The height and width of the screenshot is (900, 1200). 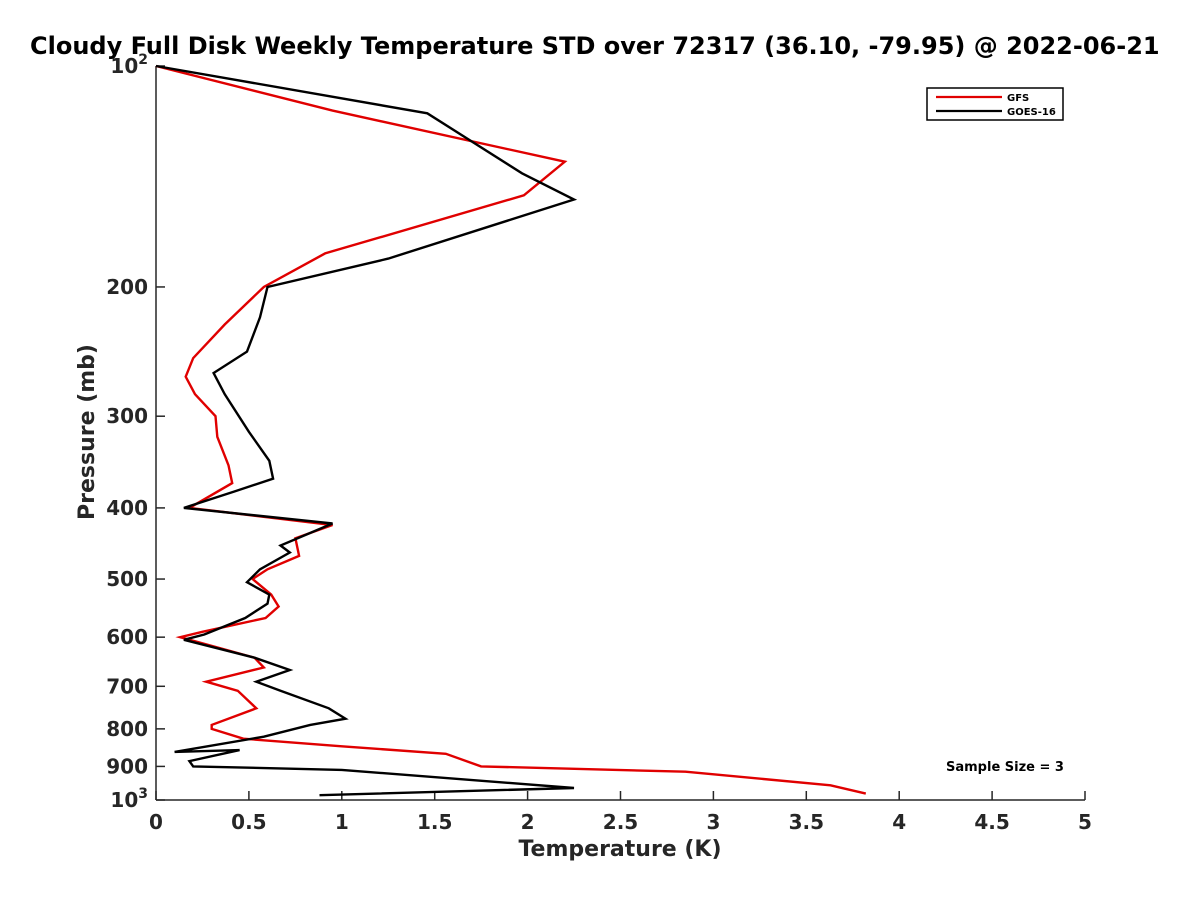 I want to click on y-tick-label: 600, so click(x=127, y=637).